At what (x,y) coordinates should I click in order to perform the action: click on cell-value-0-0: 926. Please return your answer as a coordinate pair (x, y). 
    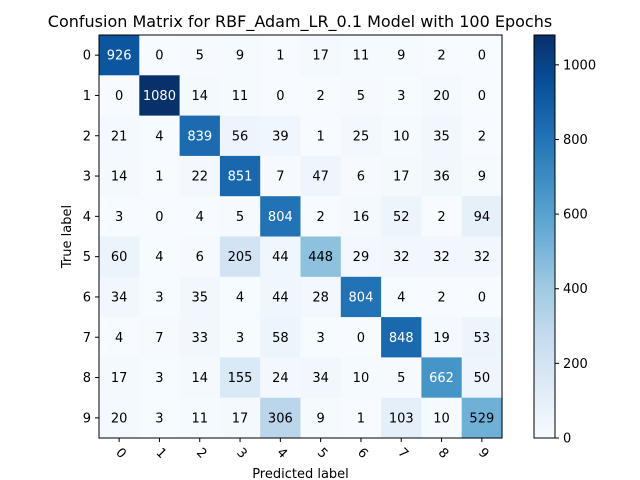
    Looking at the image, I should click on (119, 56).